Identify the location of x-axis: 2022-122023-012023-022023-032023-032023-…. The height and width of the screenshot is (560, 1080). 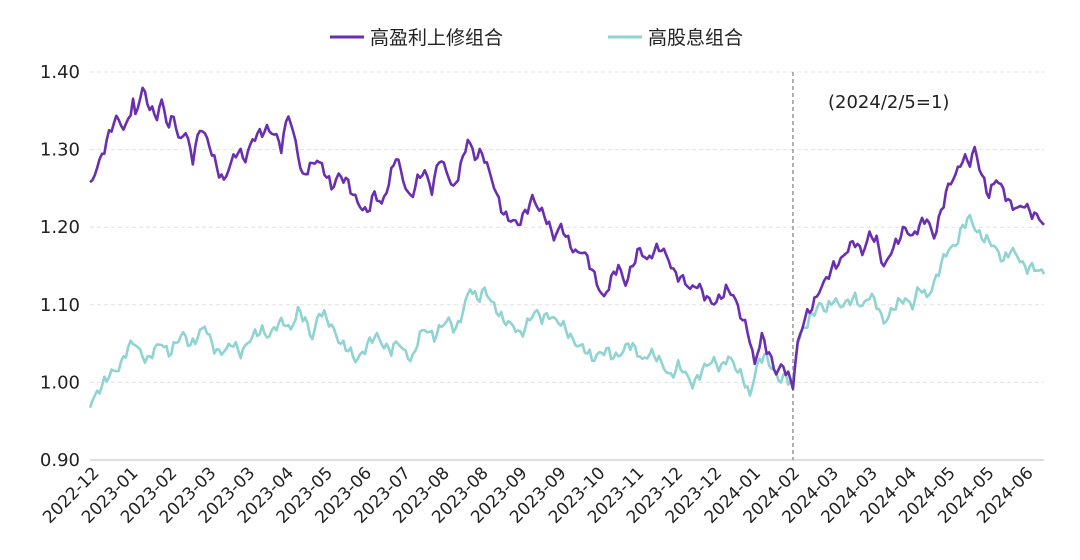
(538, 495).